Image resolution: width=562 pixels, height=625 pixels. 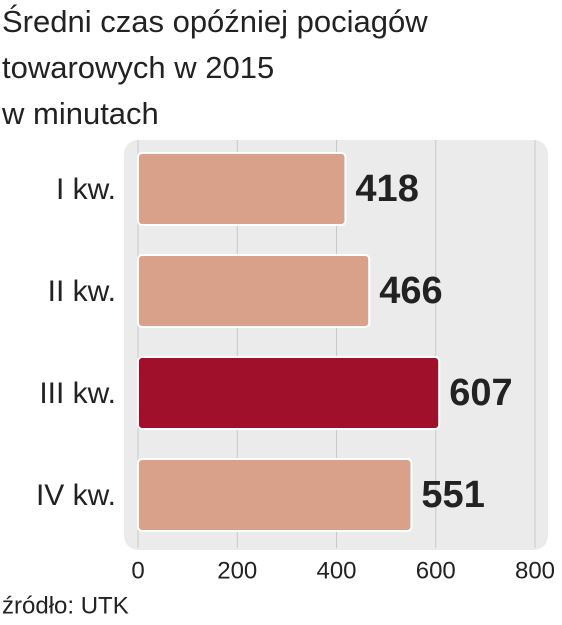 I want to click on value-label: 607, so click(x=480, y=393).